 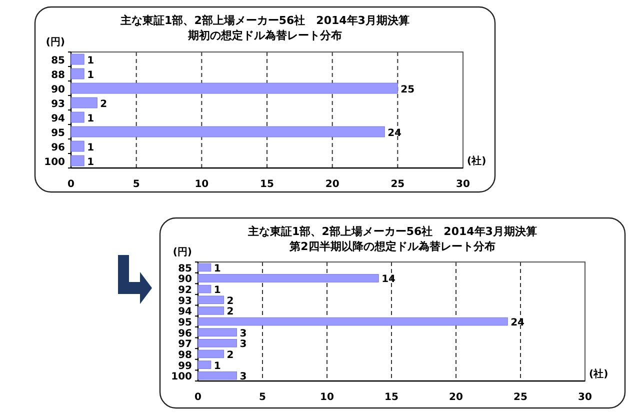 I want to click on data-label: 14, so click(x=389, y=280).